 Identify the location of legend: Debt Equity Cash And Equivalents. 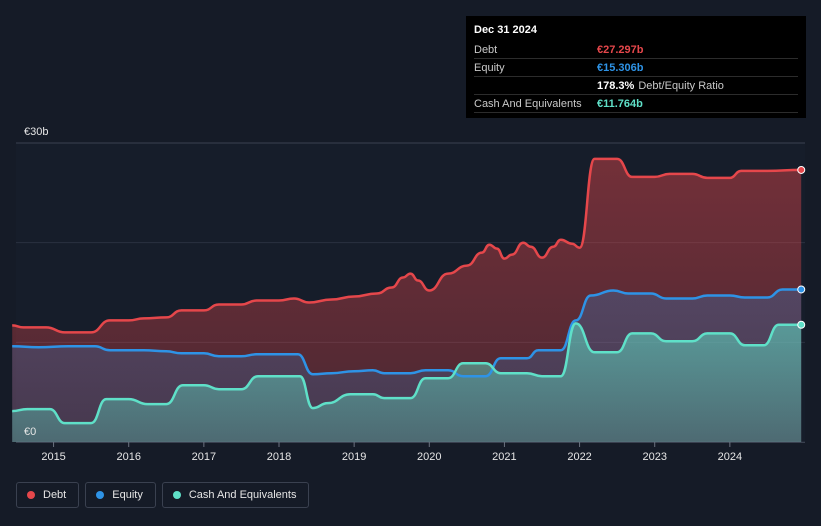
(165, 496).